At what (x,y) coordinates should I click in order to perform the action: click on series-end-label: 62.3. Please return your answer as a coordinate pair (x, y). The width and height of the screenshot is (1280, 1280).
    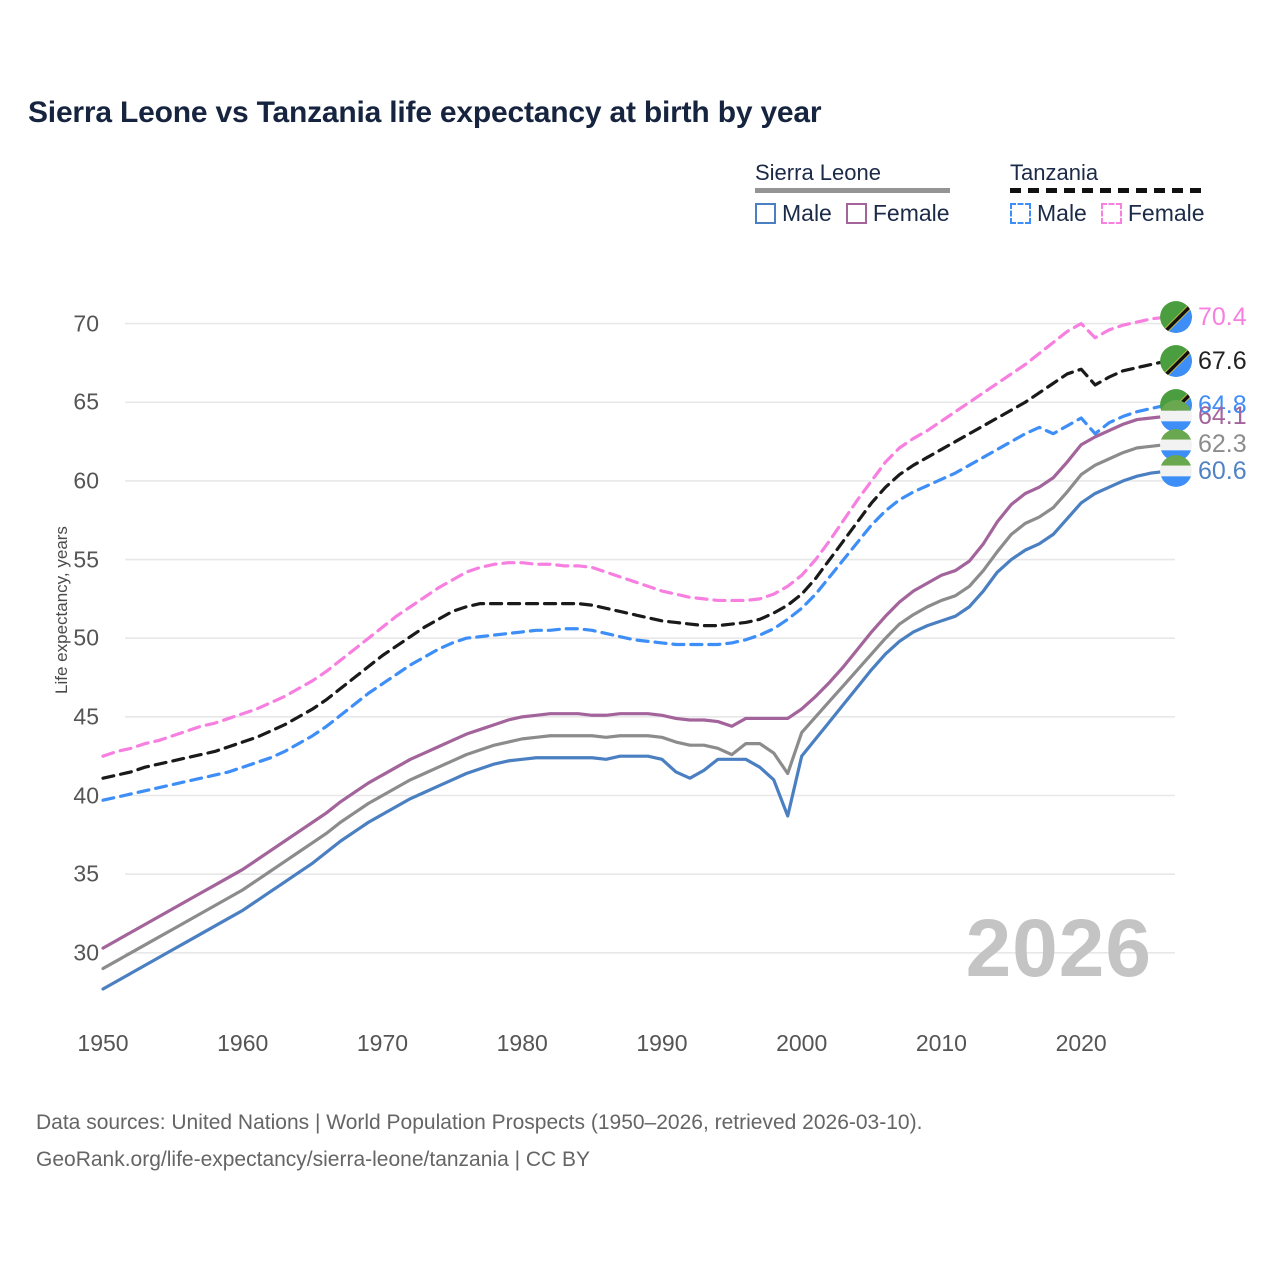
    Looking at the image, I should click on (1203, 444).